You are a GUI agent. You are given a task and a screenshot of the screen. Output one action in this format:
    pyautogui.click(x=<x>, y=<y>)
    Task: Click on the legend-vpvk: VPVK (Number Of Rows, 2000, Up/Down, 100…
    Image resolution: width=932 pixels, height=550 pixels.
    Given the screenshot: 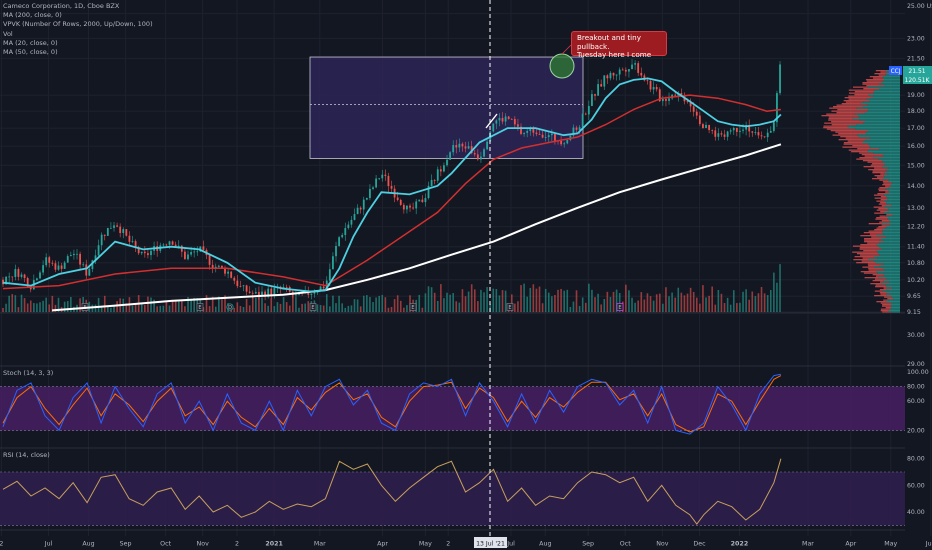 What is the action you would take?
    pyautogui.click(x=78, y=24)
    